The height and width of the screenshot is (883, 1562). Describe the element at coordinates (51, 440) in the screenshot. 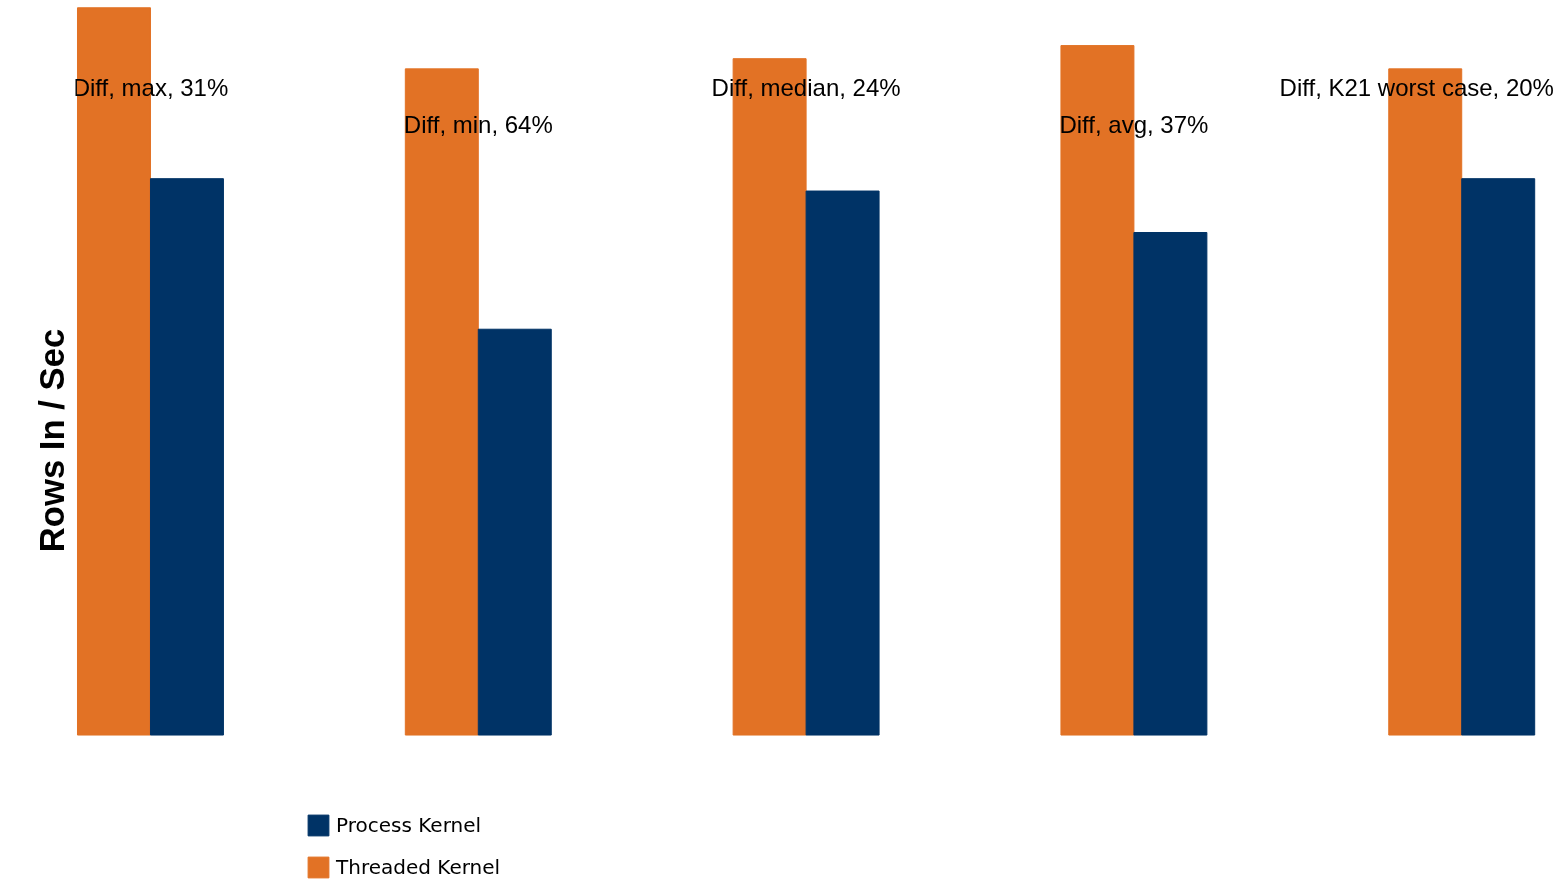

I see `y-axis-title: Rows In / Sec` at that location.